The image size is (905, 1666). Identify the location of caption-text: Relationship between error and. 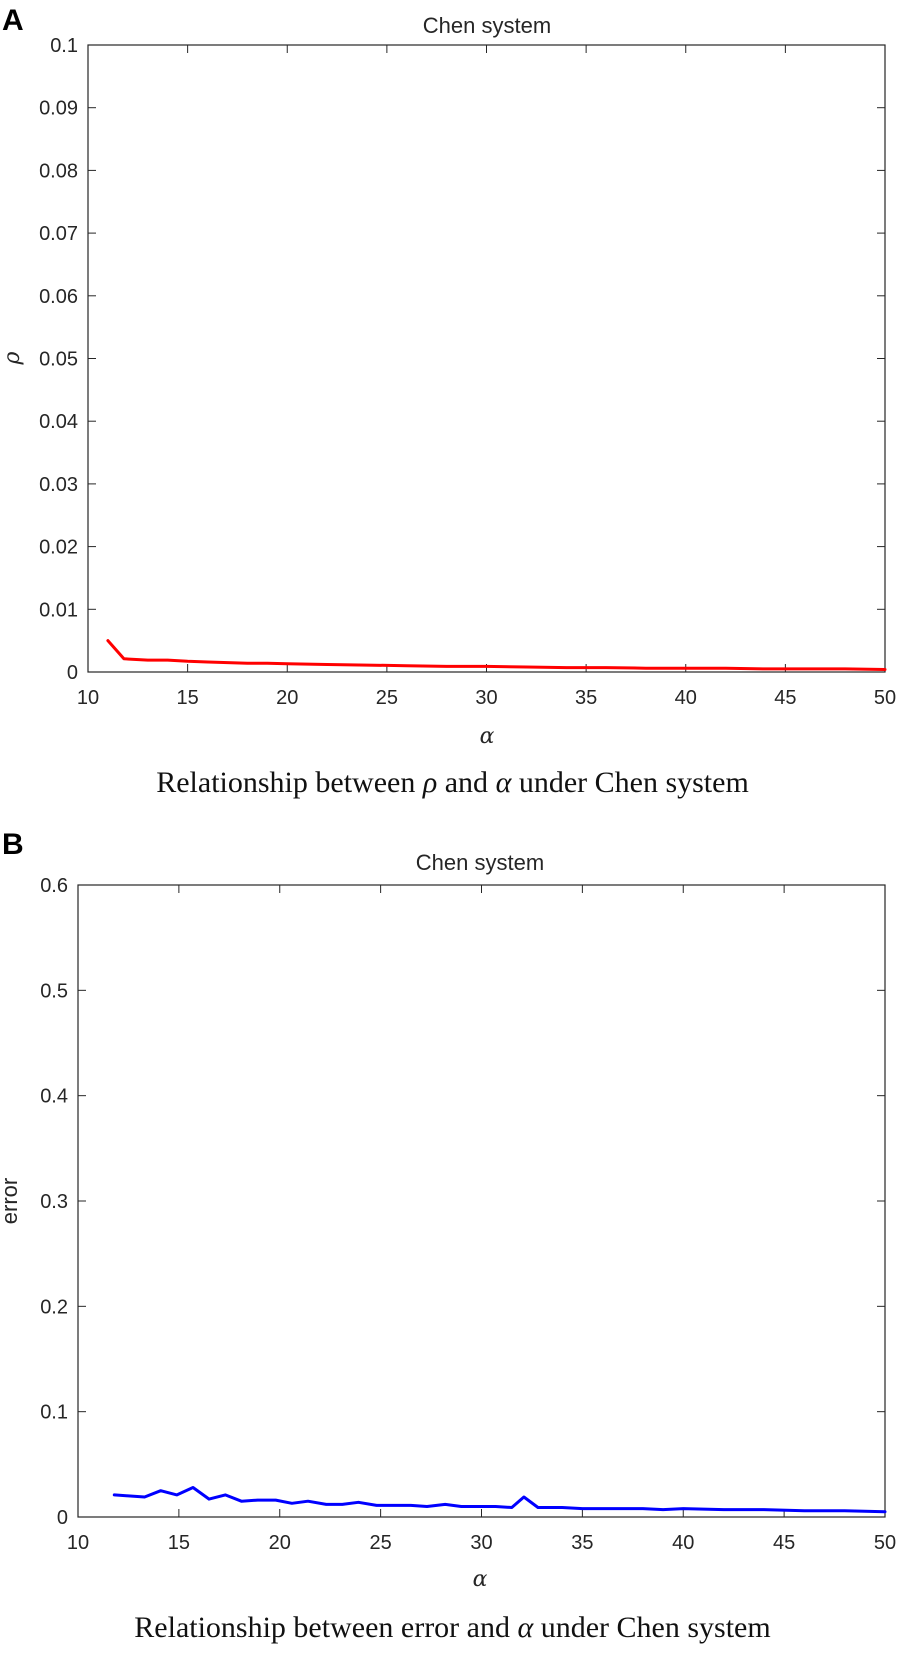
(326, 1627).